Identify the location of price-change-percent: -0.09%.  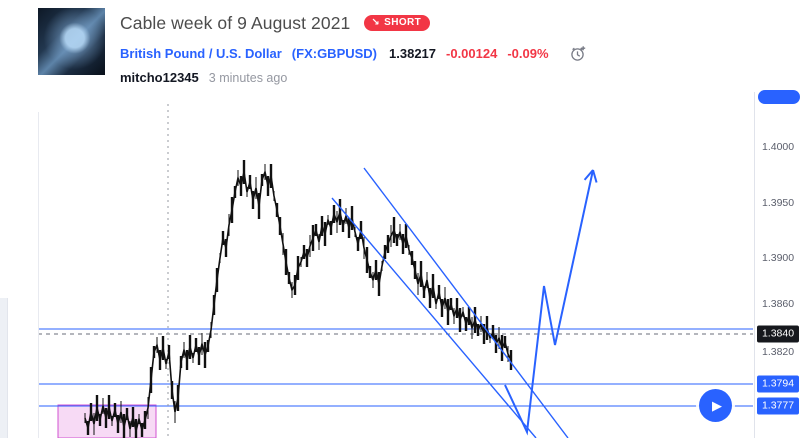
(528, 53).